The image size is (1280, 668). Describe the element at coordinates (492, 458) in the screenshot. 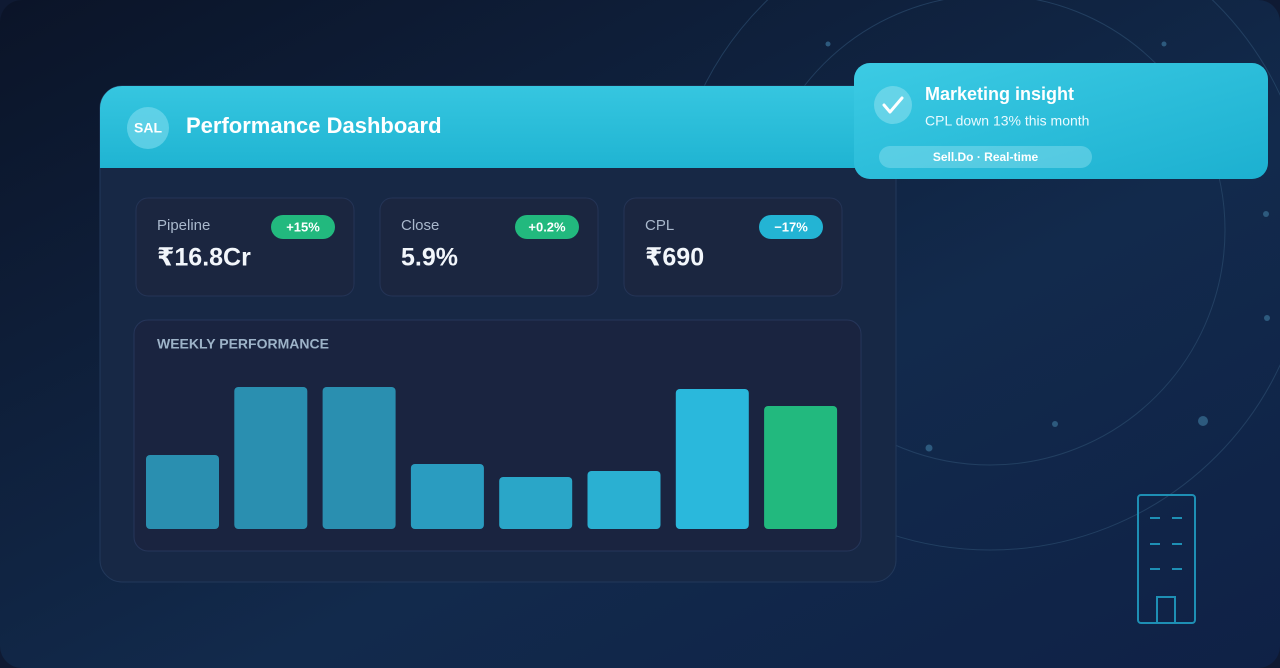

I see `bar-group` at that location.